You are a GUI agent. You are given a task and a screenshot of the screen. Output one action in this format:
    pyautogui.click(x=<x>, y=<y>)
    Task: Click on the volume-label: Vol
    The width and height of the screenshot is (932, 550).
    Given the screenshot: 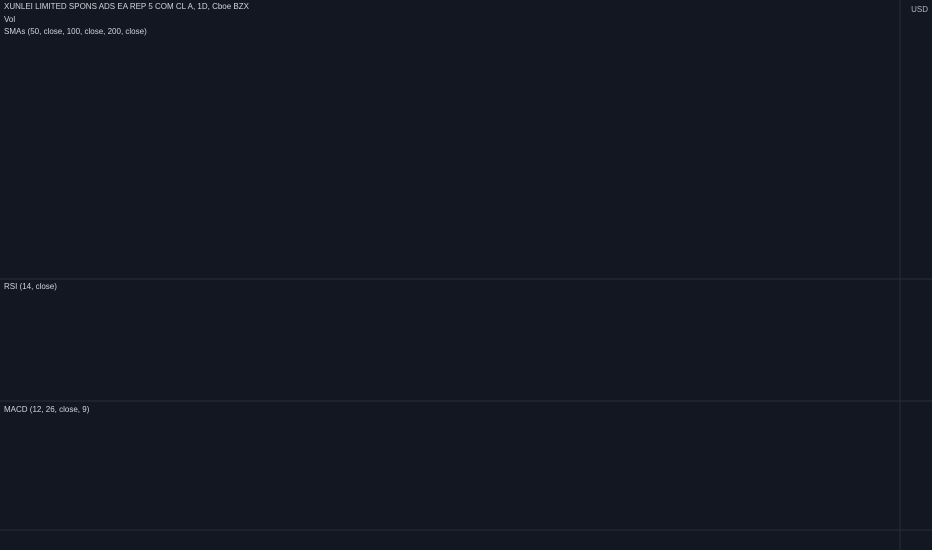 What is the action you would take?
    pyautogui.click(x=9, y=19)
    